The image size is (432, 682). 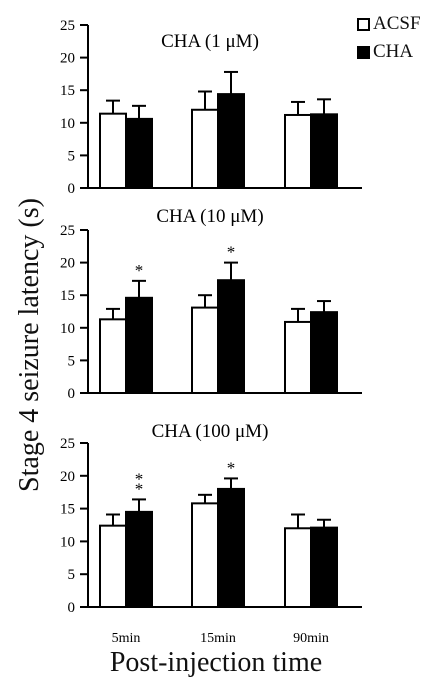 What do you see at coordinates (311, 638) in the screenshot?
I see `category-label: 90min` at bounding box center [311, 638].